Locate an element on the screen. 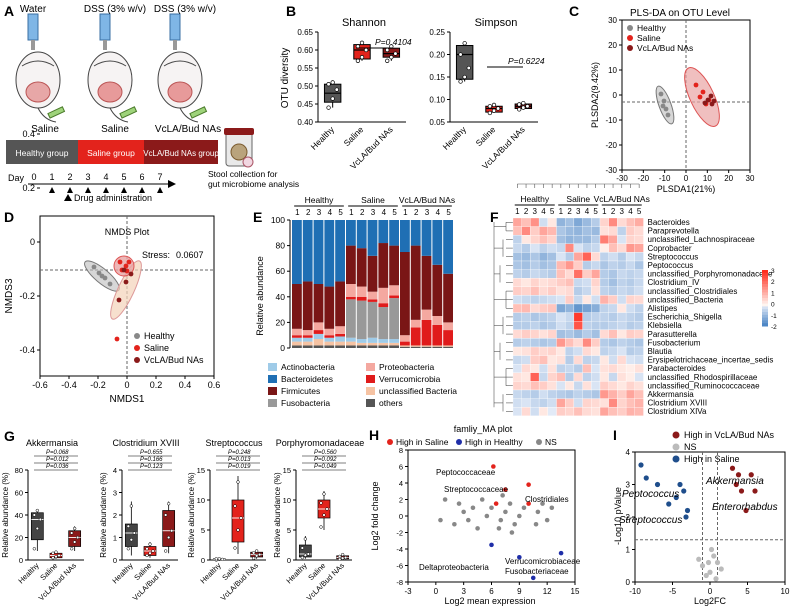 The width and height of the screenshot is (800, 610). legend-marker is located at coordinates (137, 360).